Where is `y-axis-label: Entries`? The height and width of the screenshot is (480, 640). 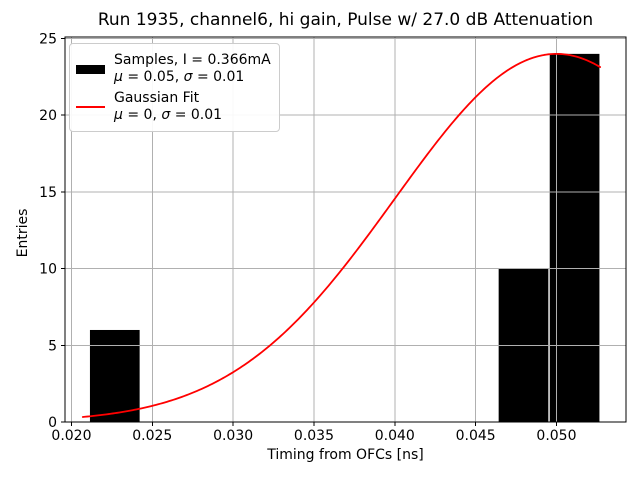 y-axis-label: Entries is located at coordinates (23, 233).